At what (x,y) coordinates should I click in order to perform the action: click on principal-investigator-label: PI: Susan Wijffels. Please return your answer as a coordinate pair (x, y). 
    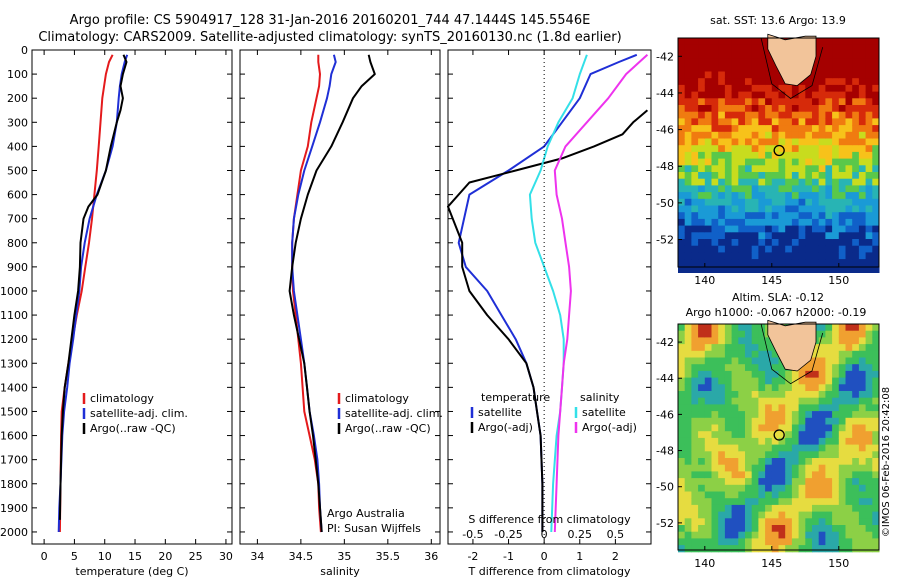
    Looking at the image, I should click on (374, 528).